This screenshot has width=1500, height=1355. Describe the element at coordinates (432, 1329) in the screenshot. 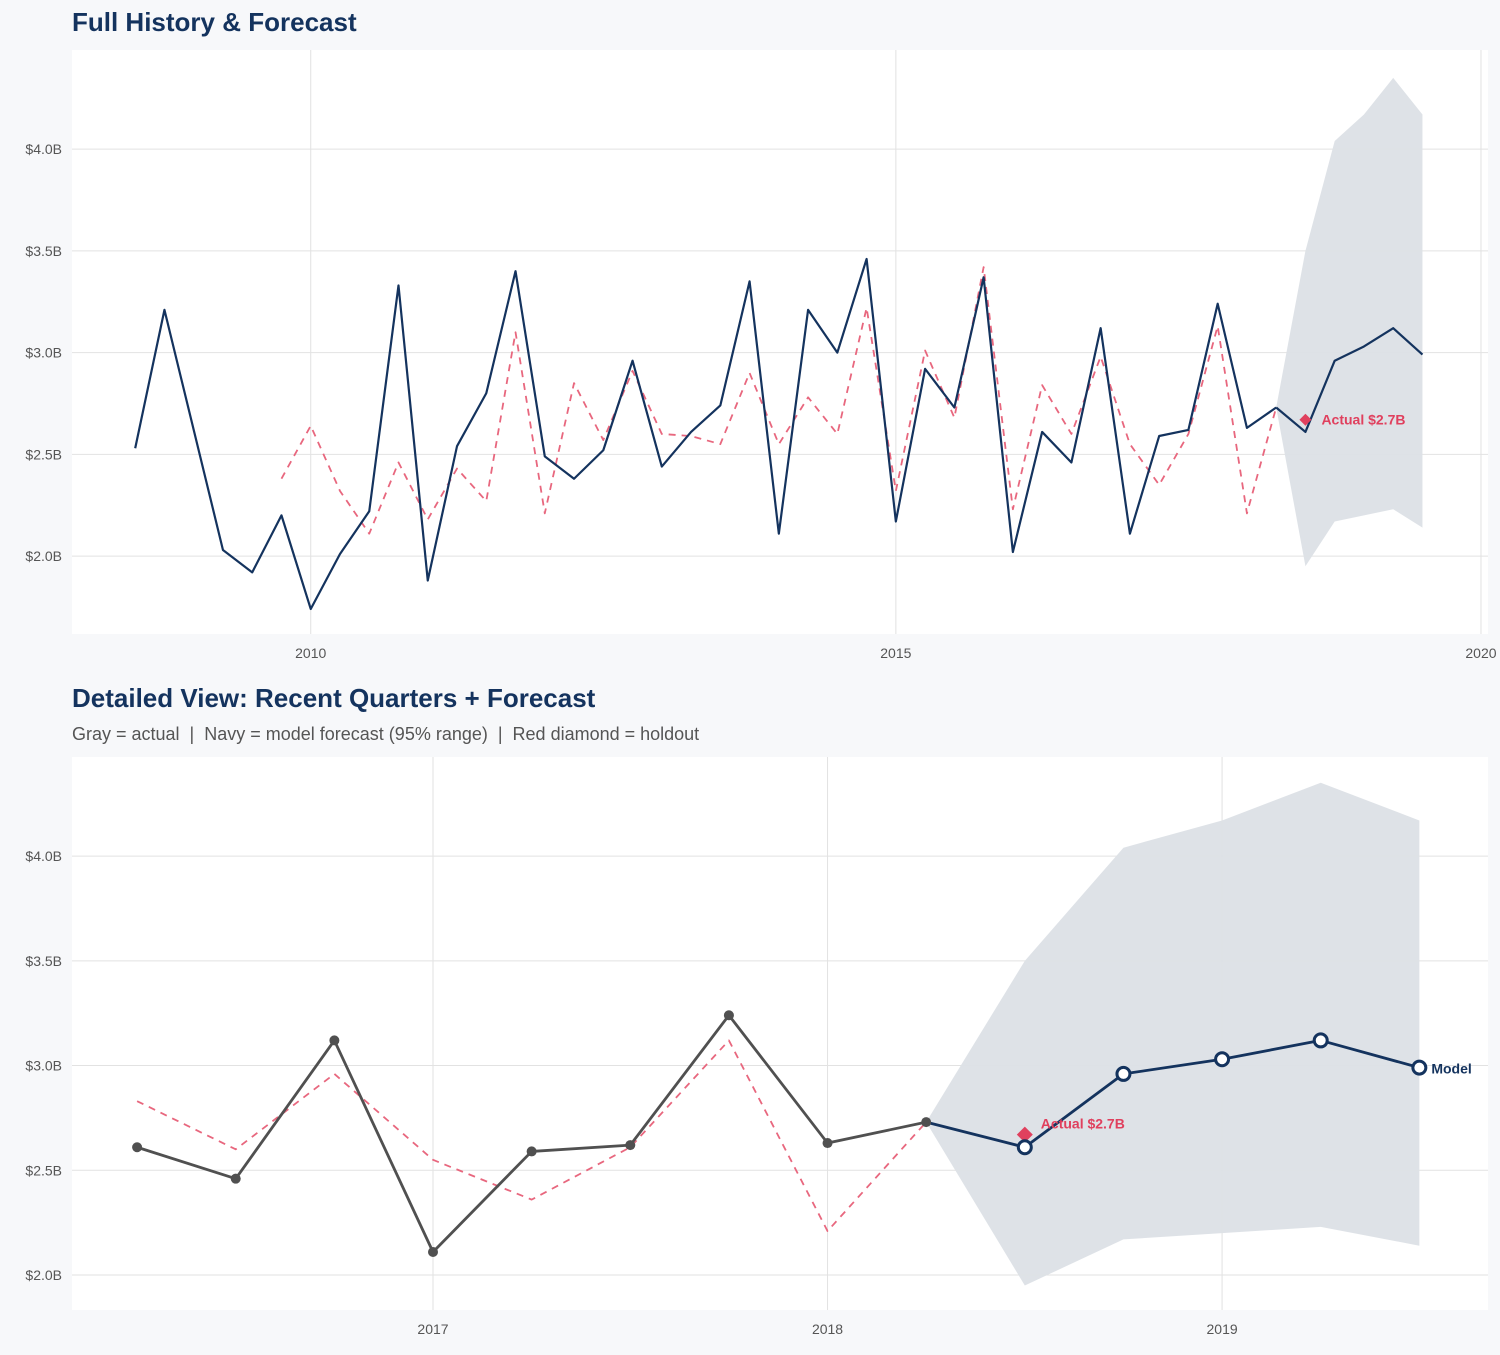

I see `x-tick-label: 2017` at that location.